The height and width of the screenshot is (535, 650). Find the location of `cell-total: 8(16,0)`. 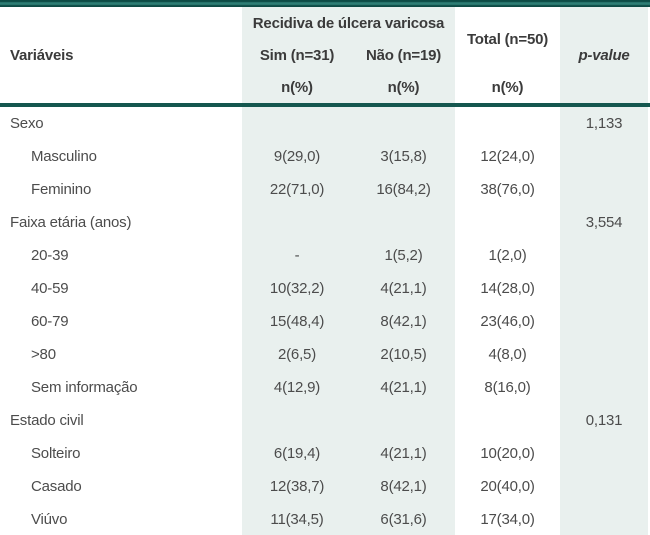

cell-total: 8(16,0) is located at coordinates (507, 387).